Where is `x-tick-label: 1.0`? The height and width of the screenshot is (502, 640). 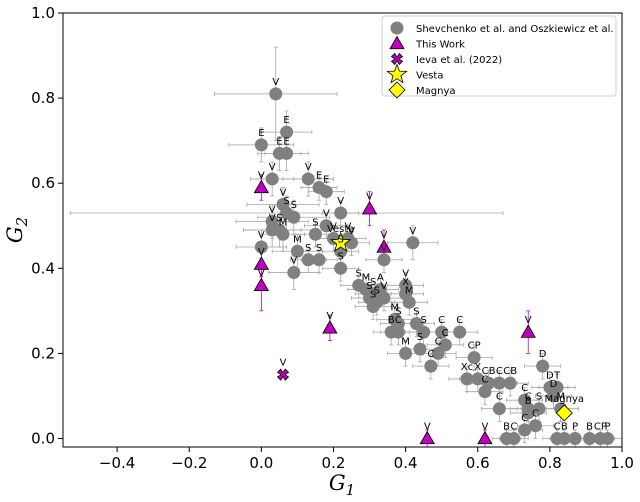
x-tick-label: 1.0 is located at coordinates (622, 463).